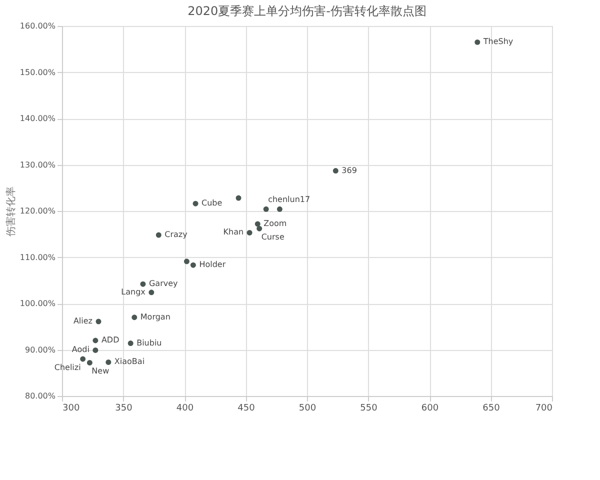 This screenshot has width=600, height=480. I want to click on y-tick-label: 130.00%, so click(38, 165).